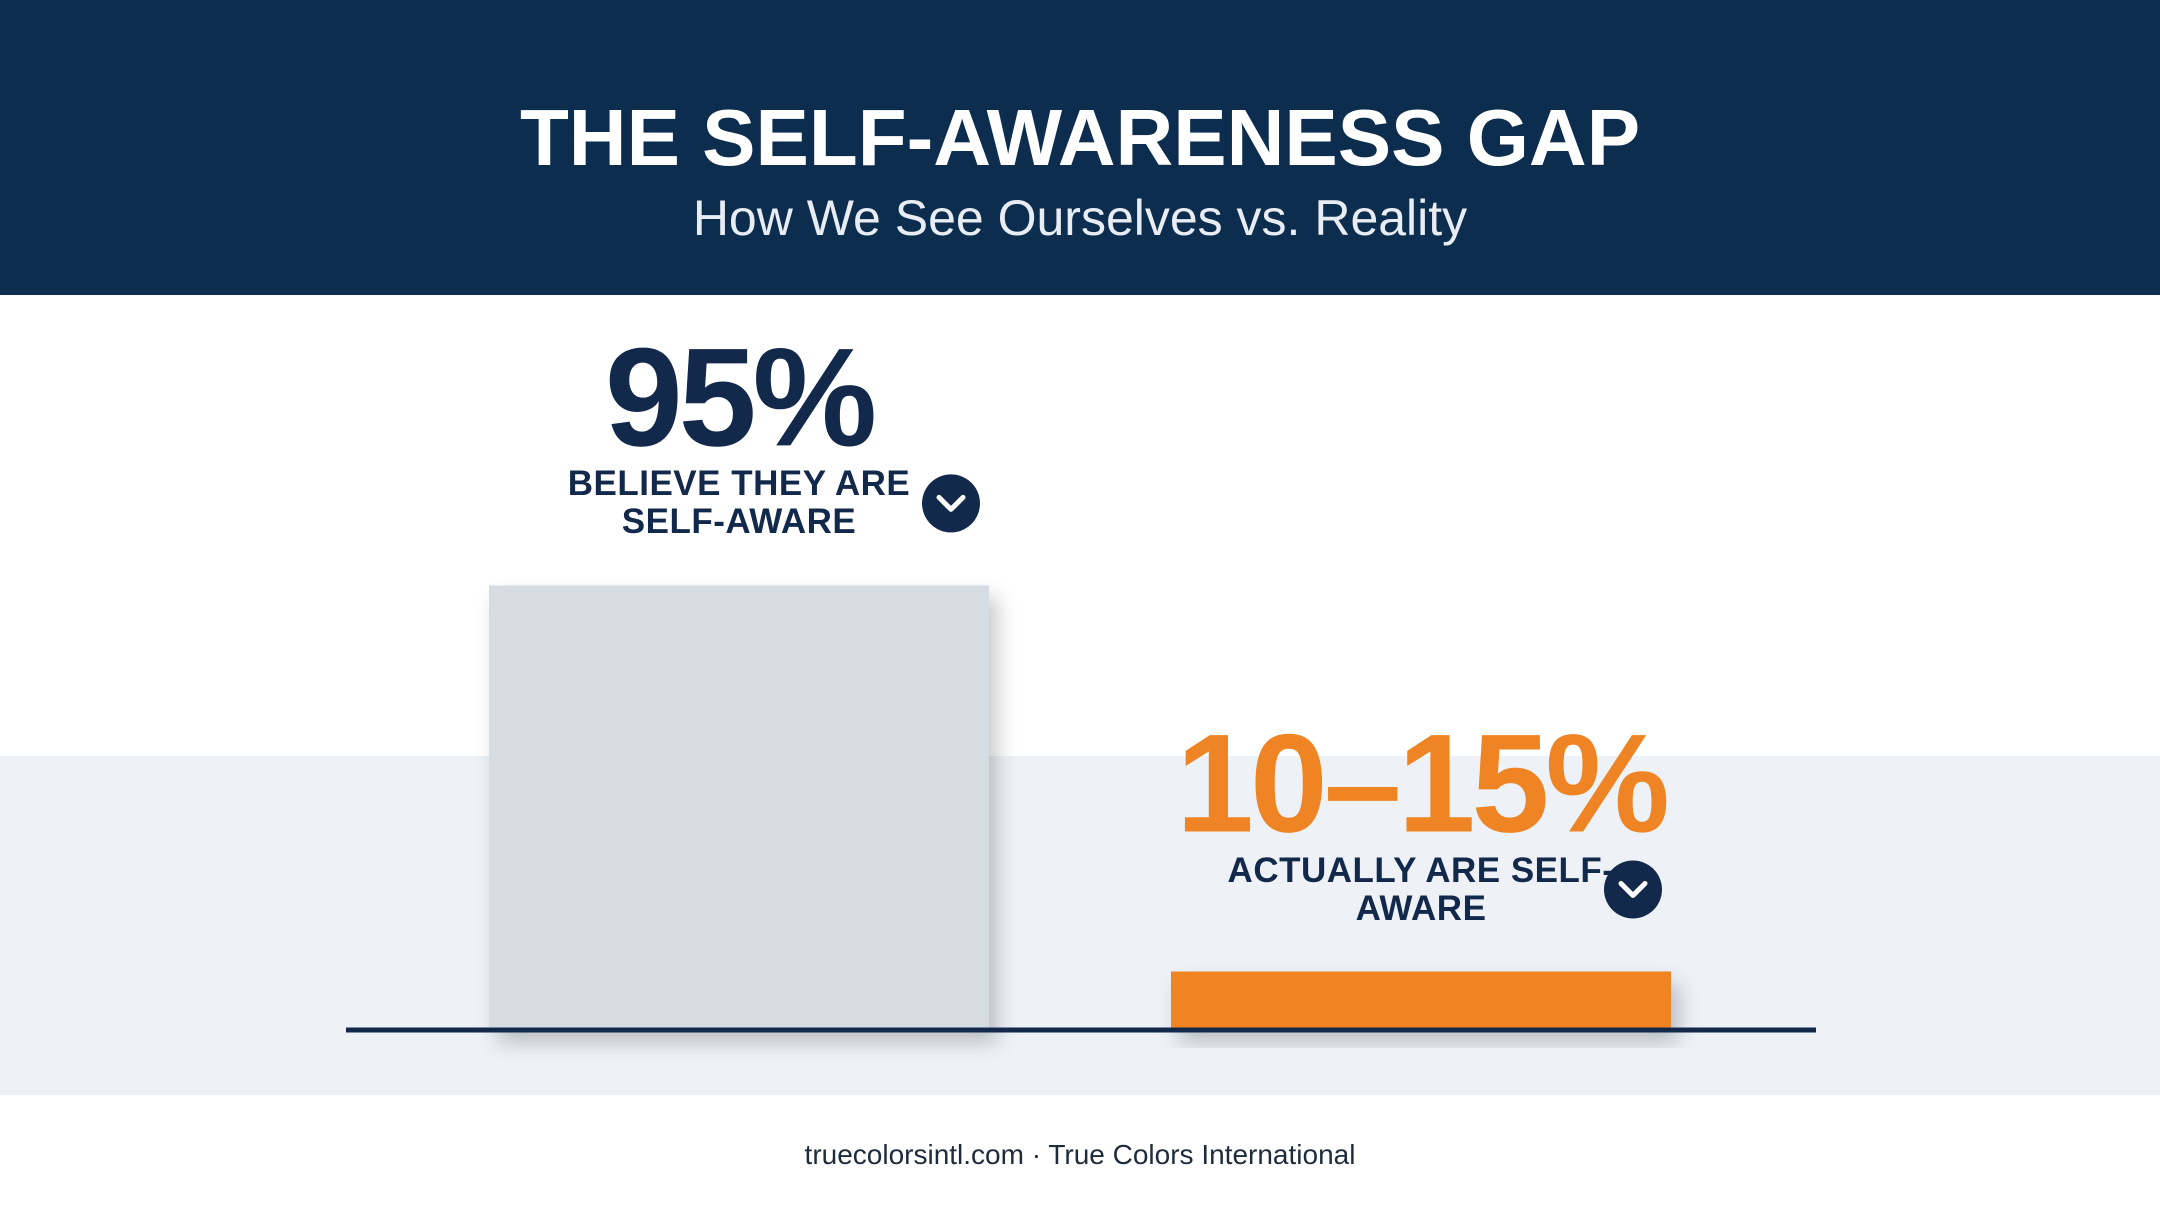  What do you see at coordinates (1421, 783) in the screenshot?
I see `value-label: 10–15%` at bounding box center [1421, 783].